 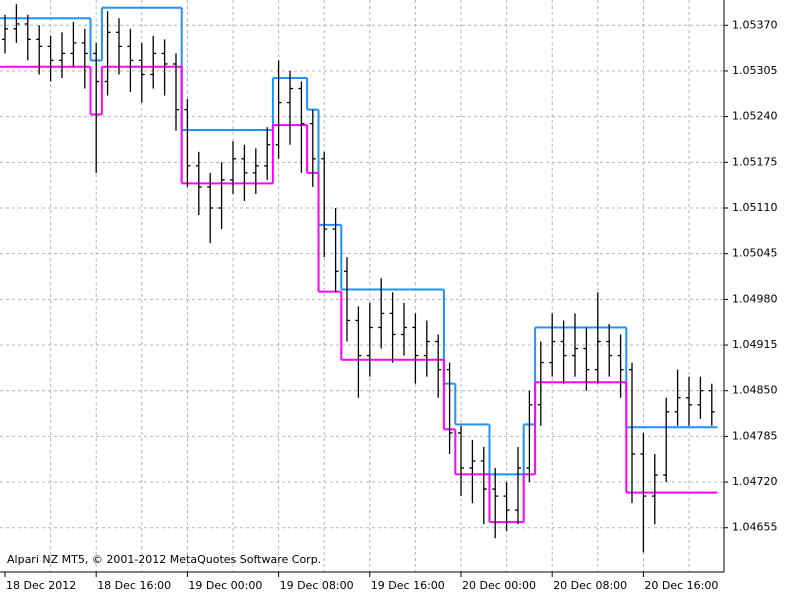 I want to click on y-tick-label: 1.04850, so click(x=755, y=390).